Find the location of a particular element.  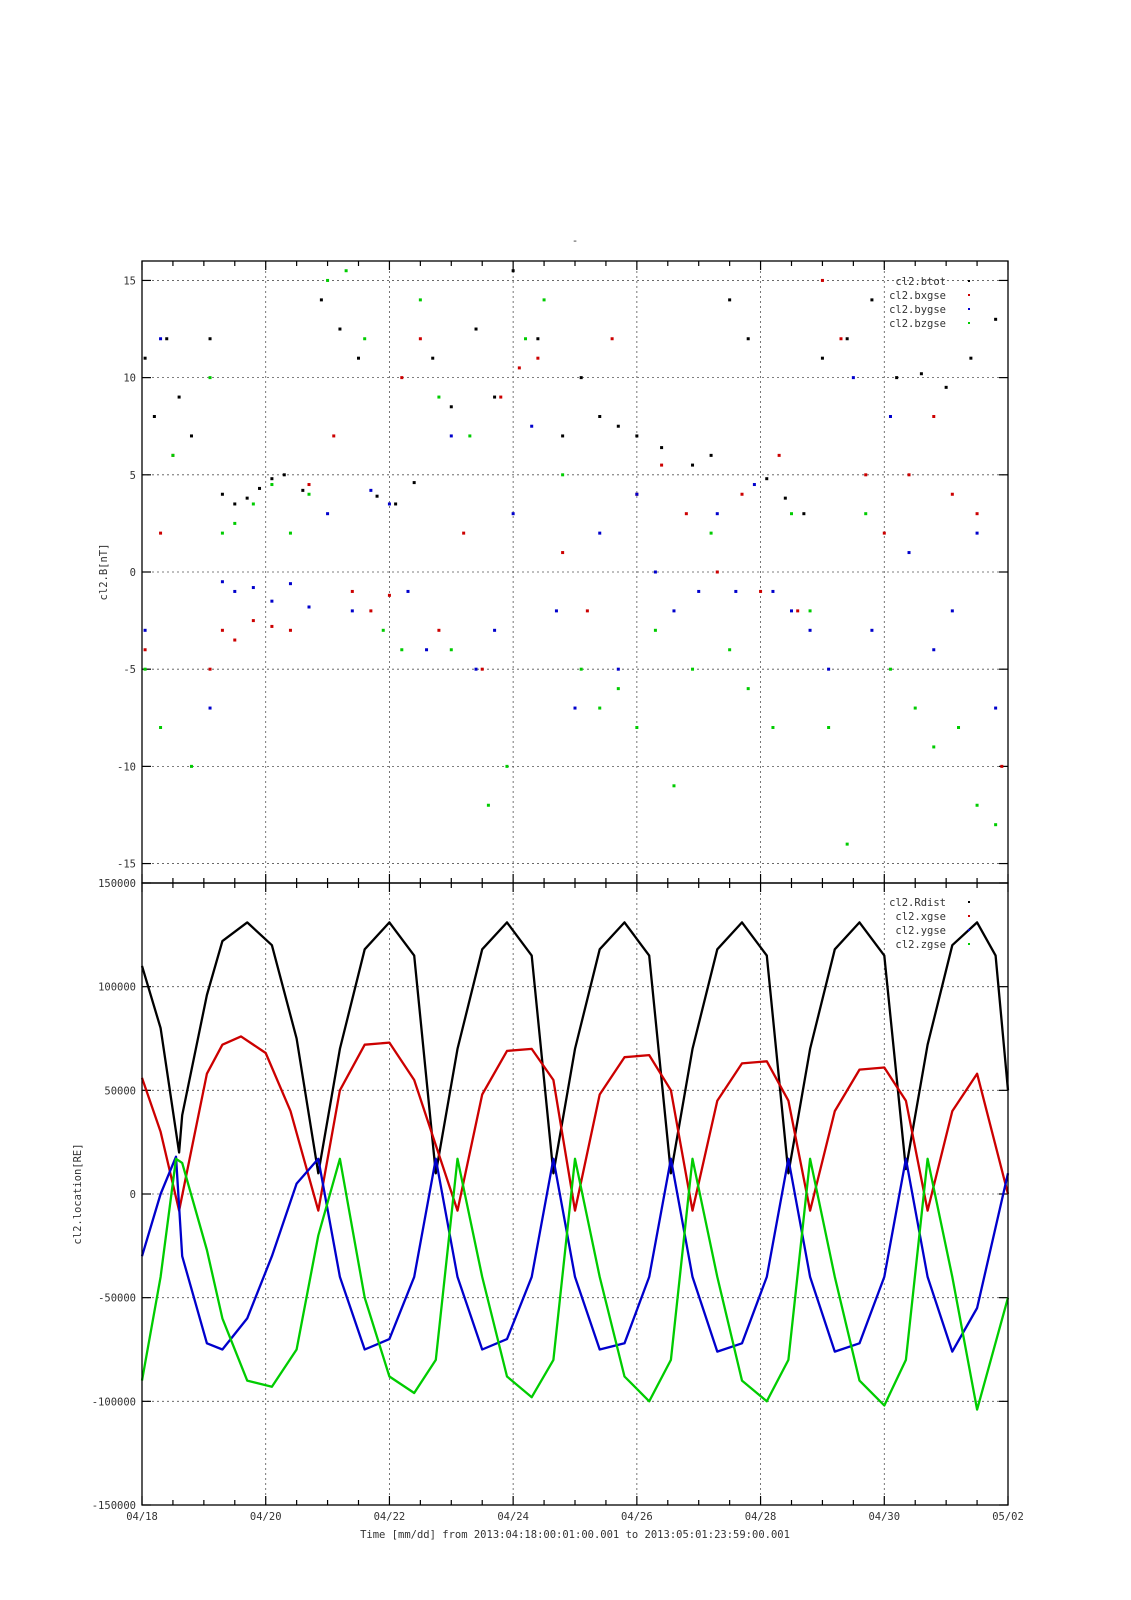

loc-legend-entry-1: cl2.xgse is located at coordinates (920, 917).